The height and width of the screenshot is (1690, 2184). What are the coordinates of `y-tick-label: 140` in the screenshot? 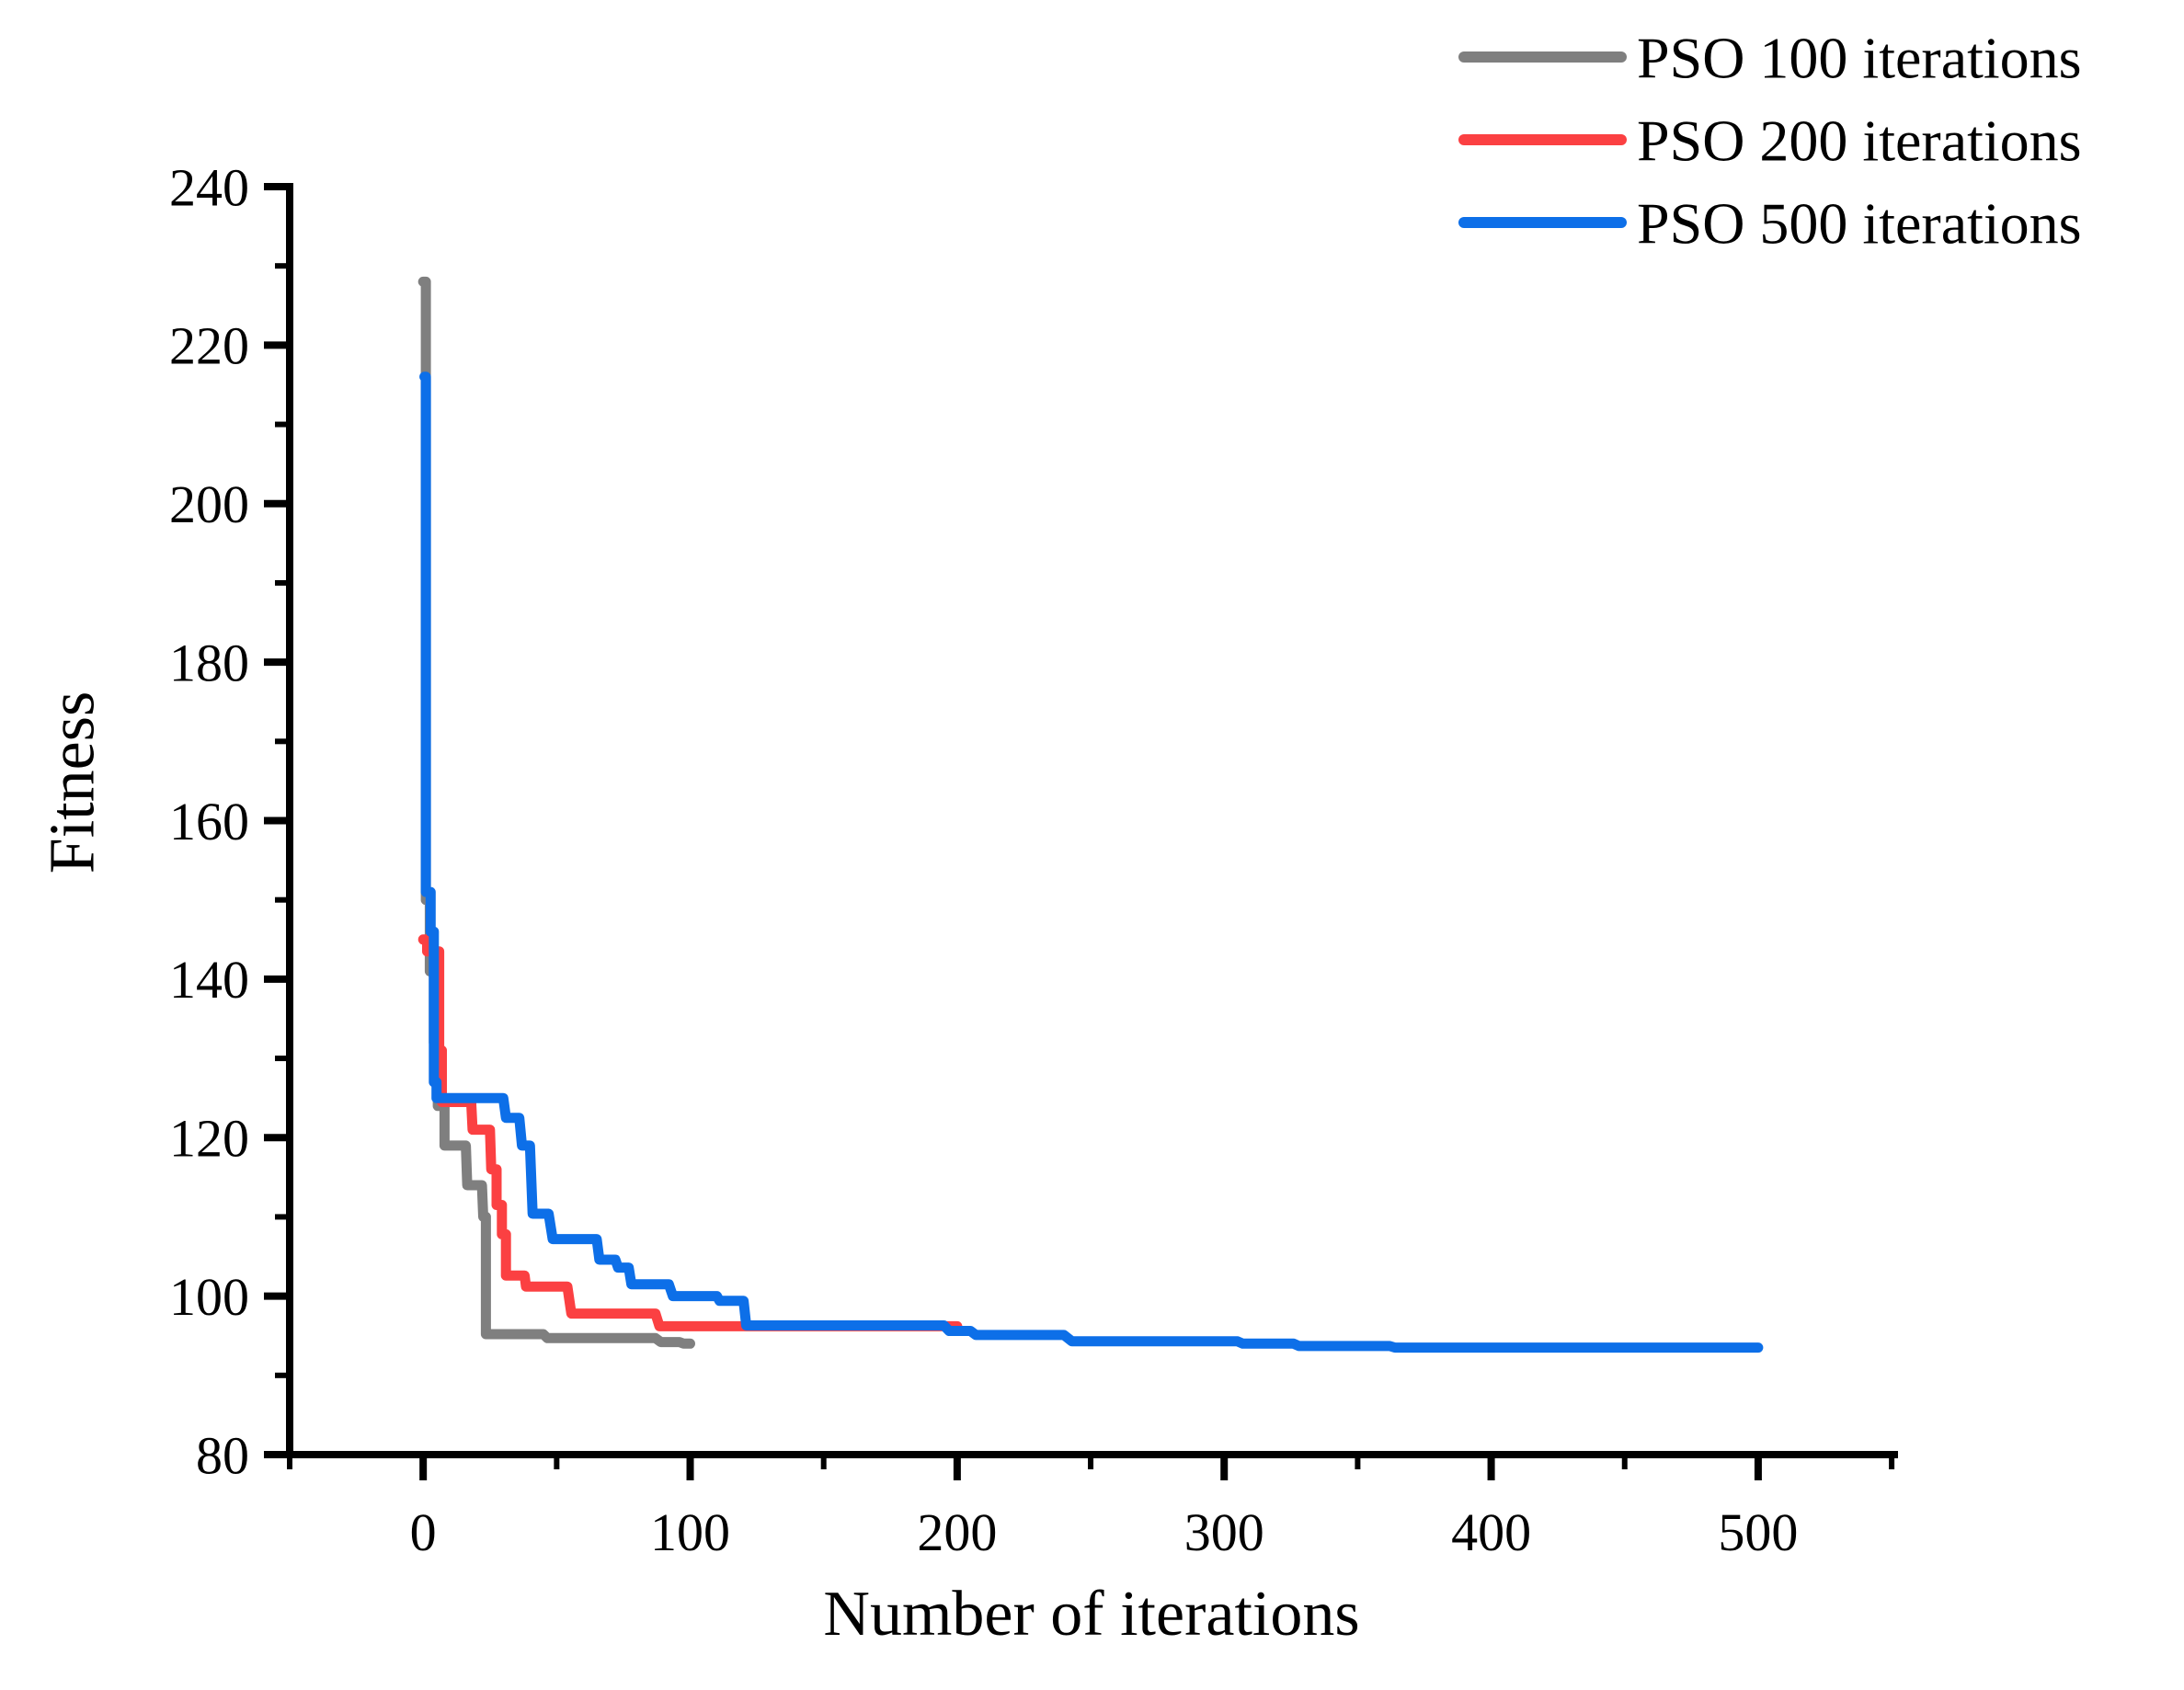 It's located at (209, 980).